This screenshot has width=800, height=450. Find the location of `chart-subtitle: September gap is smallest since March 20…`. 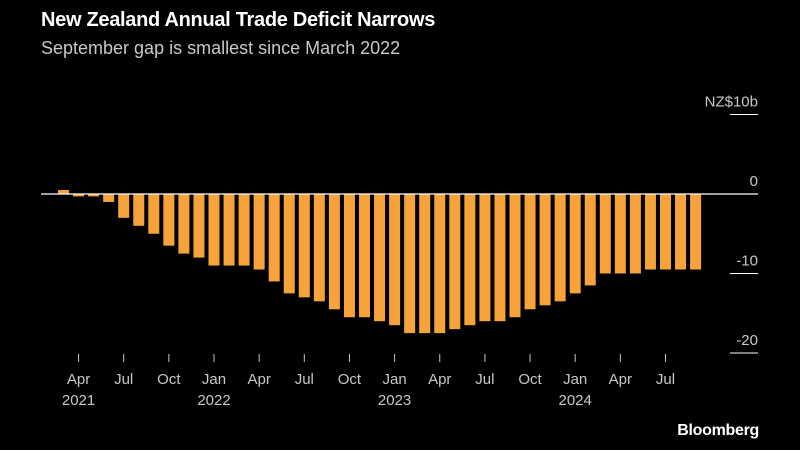

chart-subtitle: September gap is smallest since March 20… is located at coordinates (221, 48).